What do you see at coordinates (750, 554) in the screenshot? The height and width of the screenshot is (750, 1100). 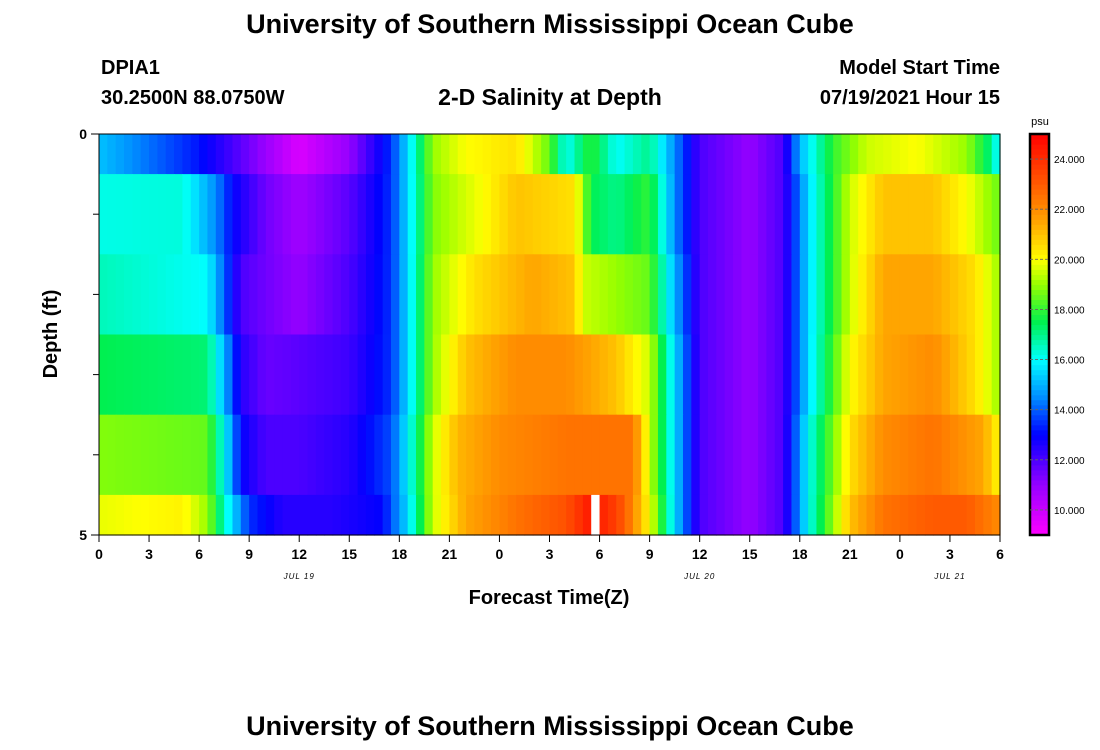 I see `x-tick-label: 15` at bounding box center [750, 554].